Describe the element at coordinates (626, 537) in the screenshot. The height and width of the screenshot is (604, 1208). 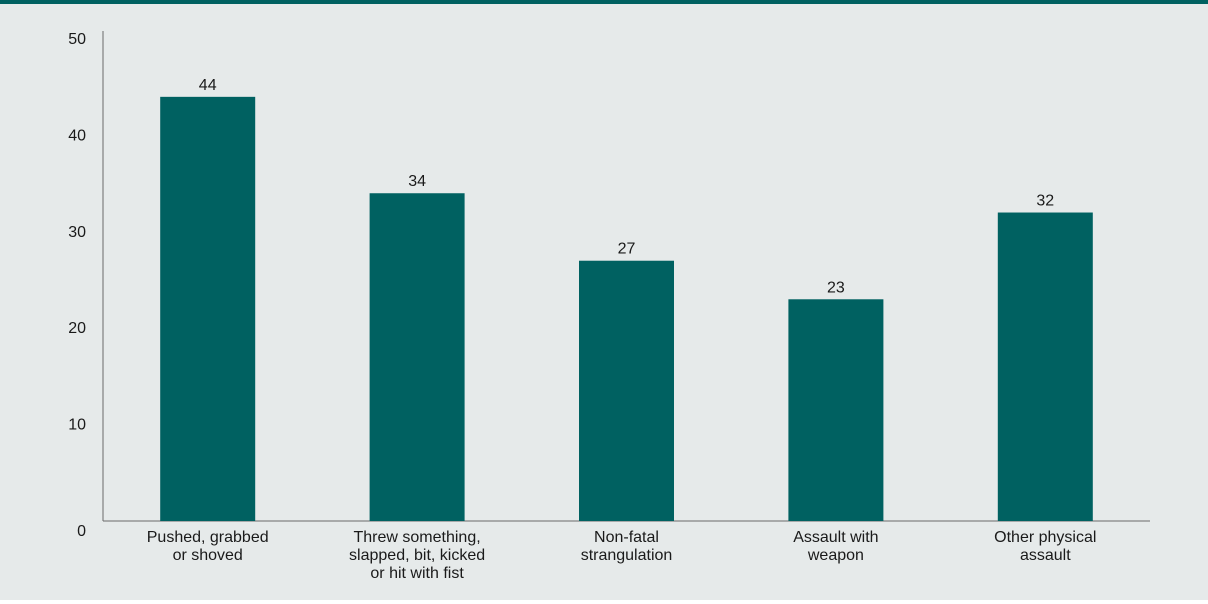
I see `x-tick-label-line: Non-fatal` at that location.